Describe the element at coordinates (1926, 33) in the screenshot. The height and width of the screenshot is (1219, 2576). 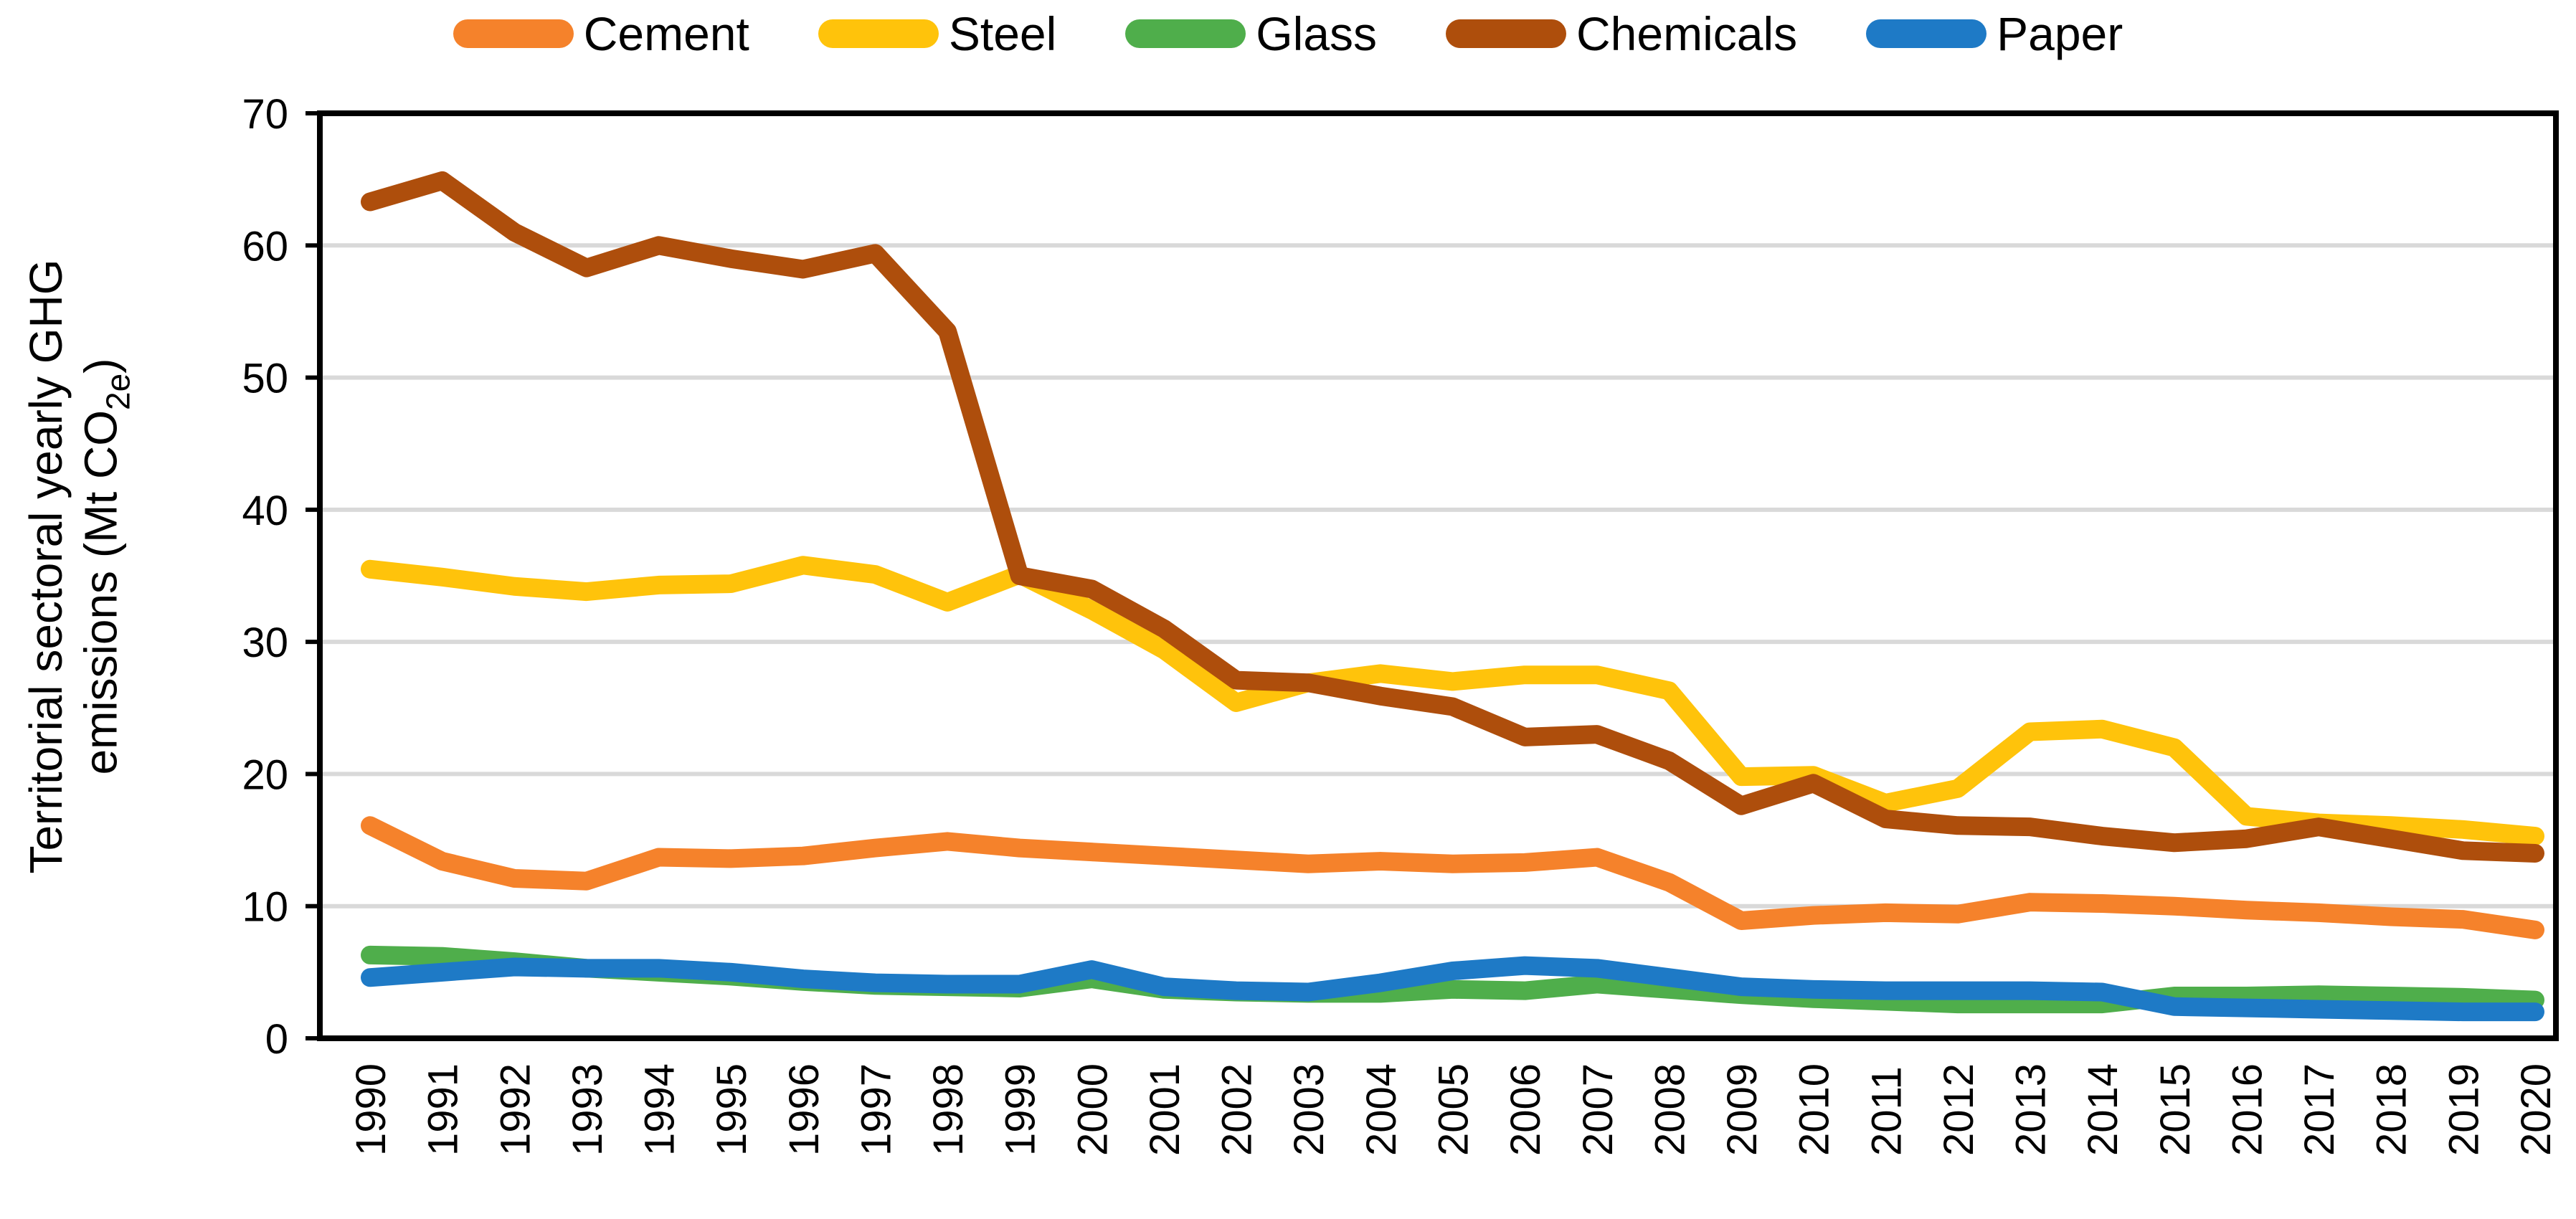
I see `legend-swatch-paper` at that location.